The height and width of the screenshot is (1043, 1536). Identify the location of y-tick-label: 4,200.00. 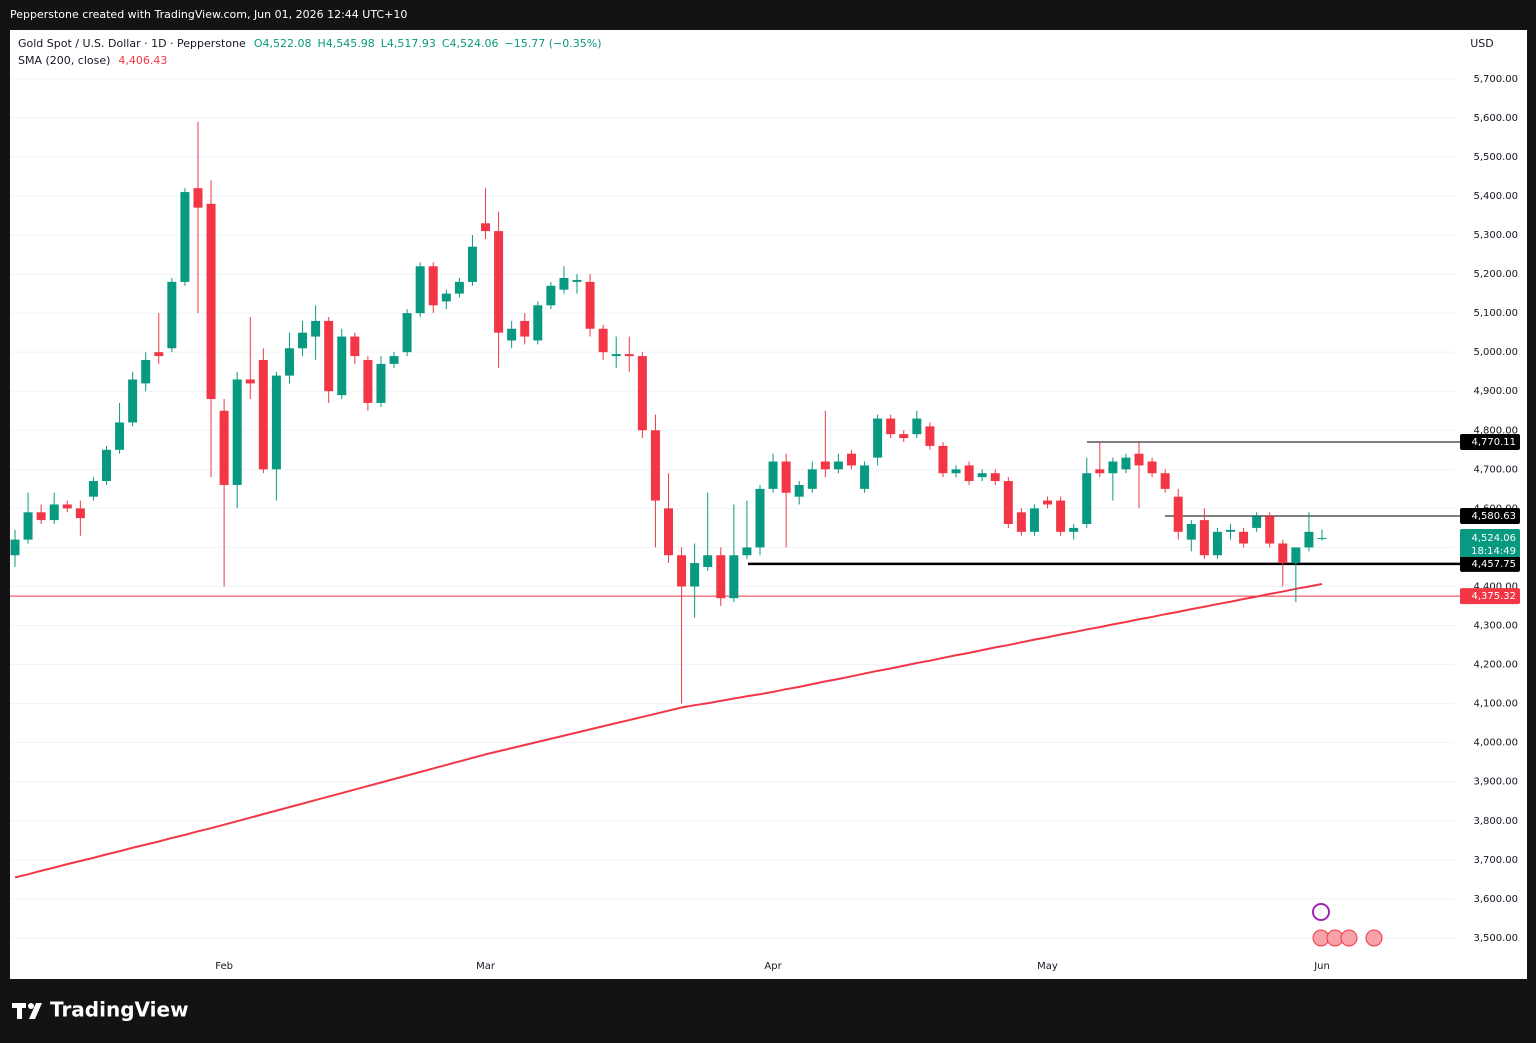
(1495, 665).